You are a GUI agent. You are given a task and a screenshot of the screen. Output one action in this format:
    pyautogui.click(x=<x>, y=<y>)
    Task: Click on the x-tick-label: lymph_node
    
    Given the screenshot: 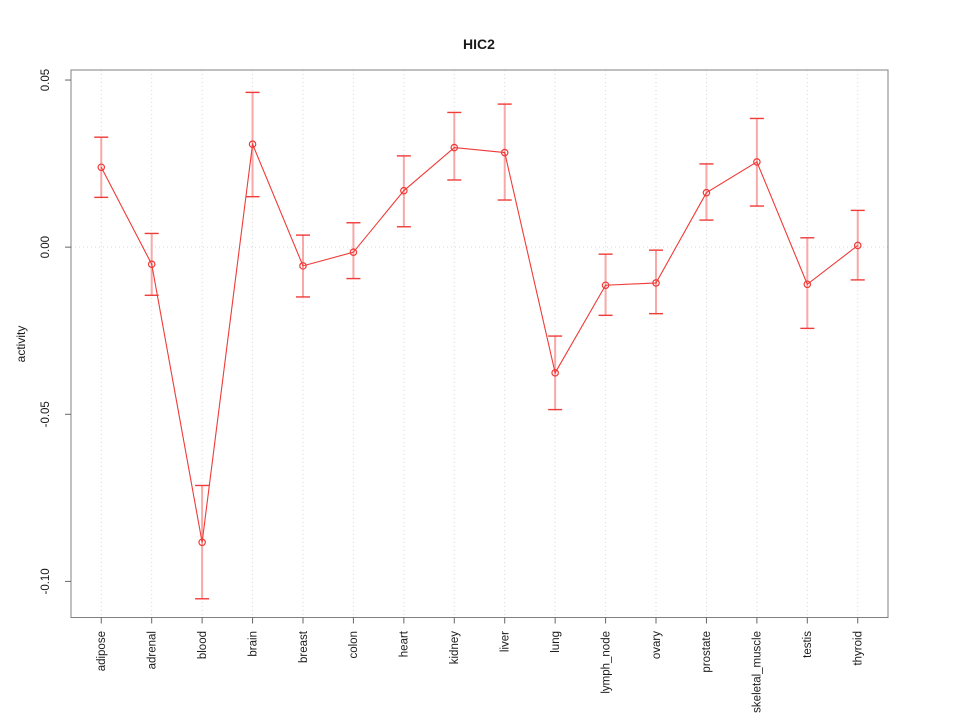 What is the action you would take?
    pyautogui.click(x=606, y=662)
    